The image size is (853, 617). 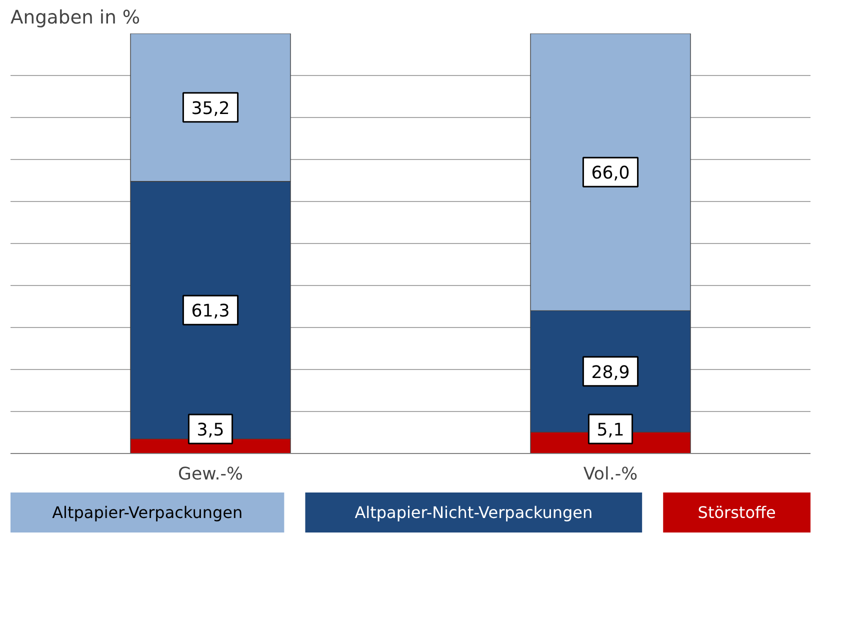 I want to click on text: Altpapier-Nicht-Verpackungen, so click(x=473, y=512).